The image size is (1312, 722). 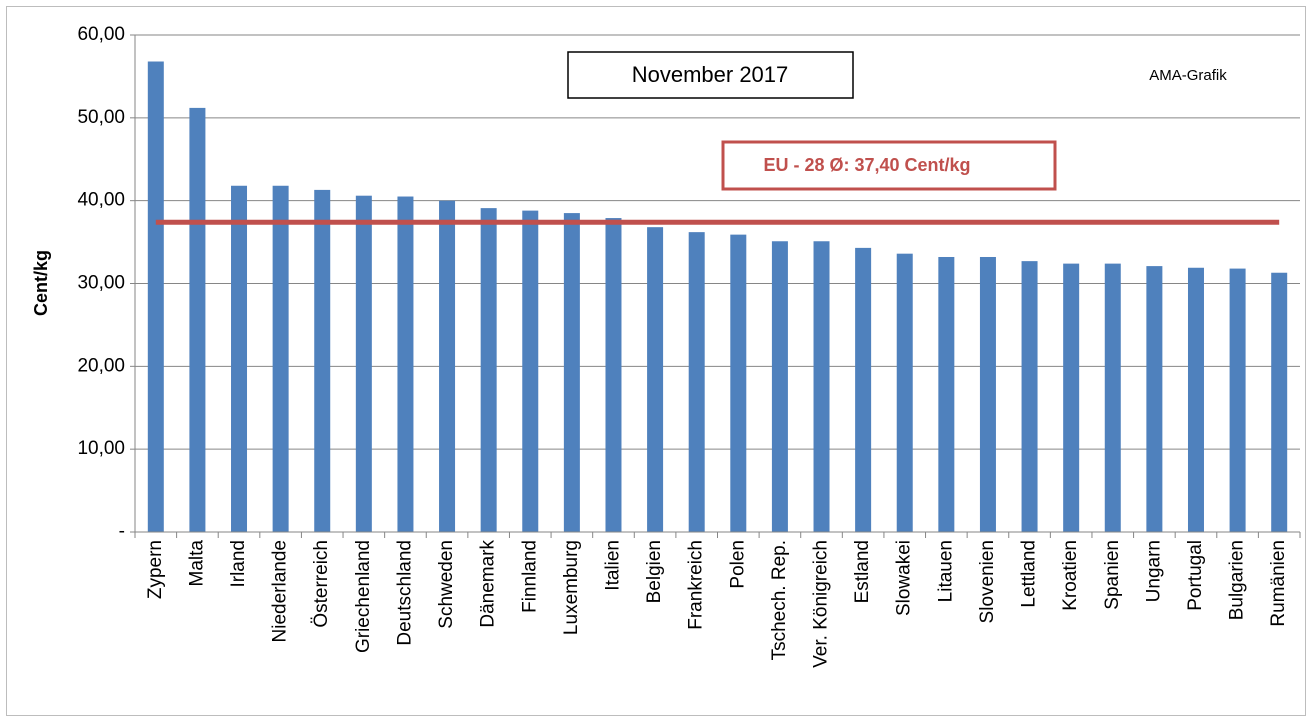 What do you see at coordinates (571, 587) in the screenshot?
I see `x-tick-label: Luxemburg` at bounding box center [571, 587].